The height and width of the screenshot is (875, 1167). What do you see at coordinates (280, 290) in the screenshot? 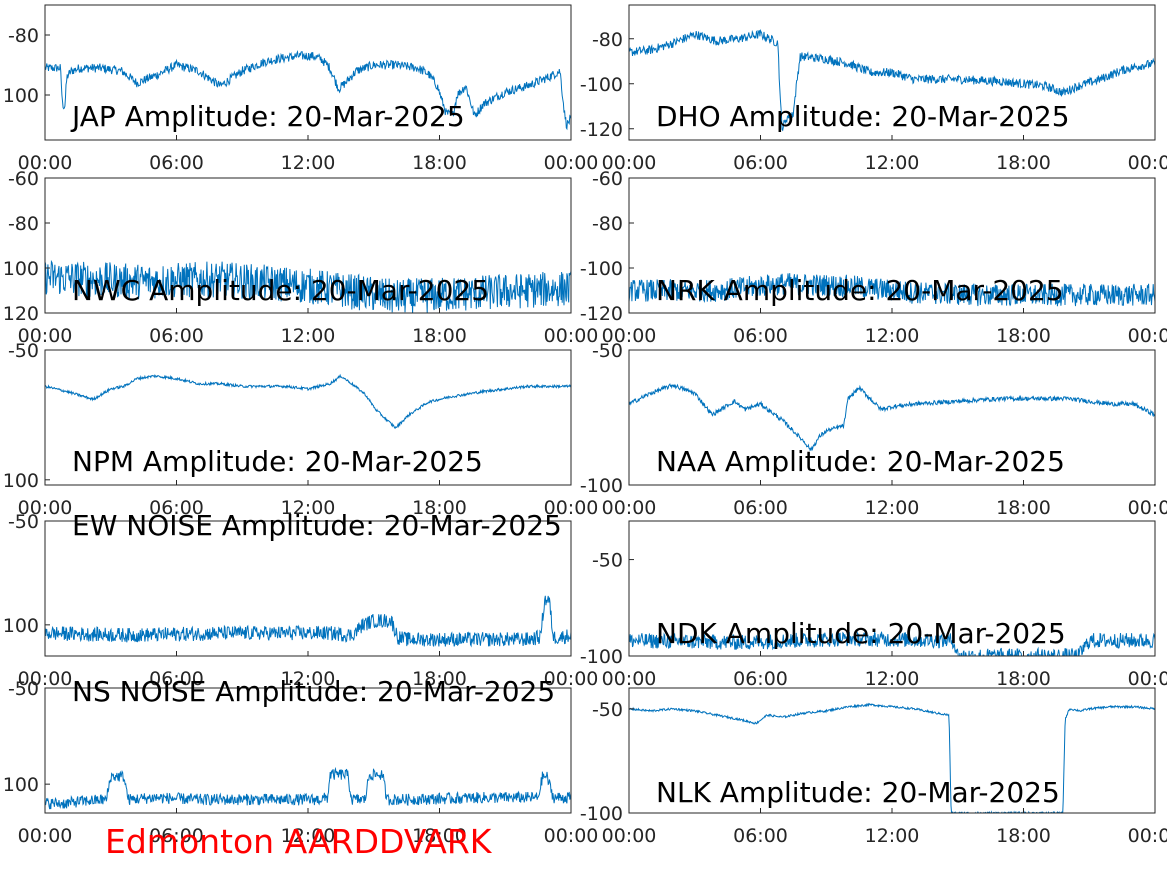
I see `panel-title: NWC Amplitude: 20-Mar-2025` at bounding box center [280, 290].